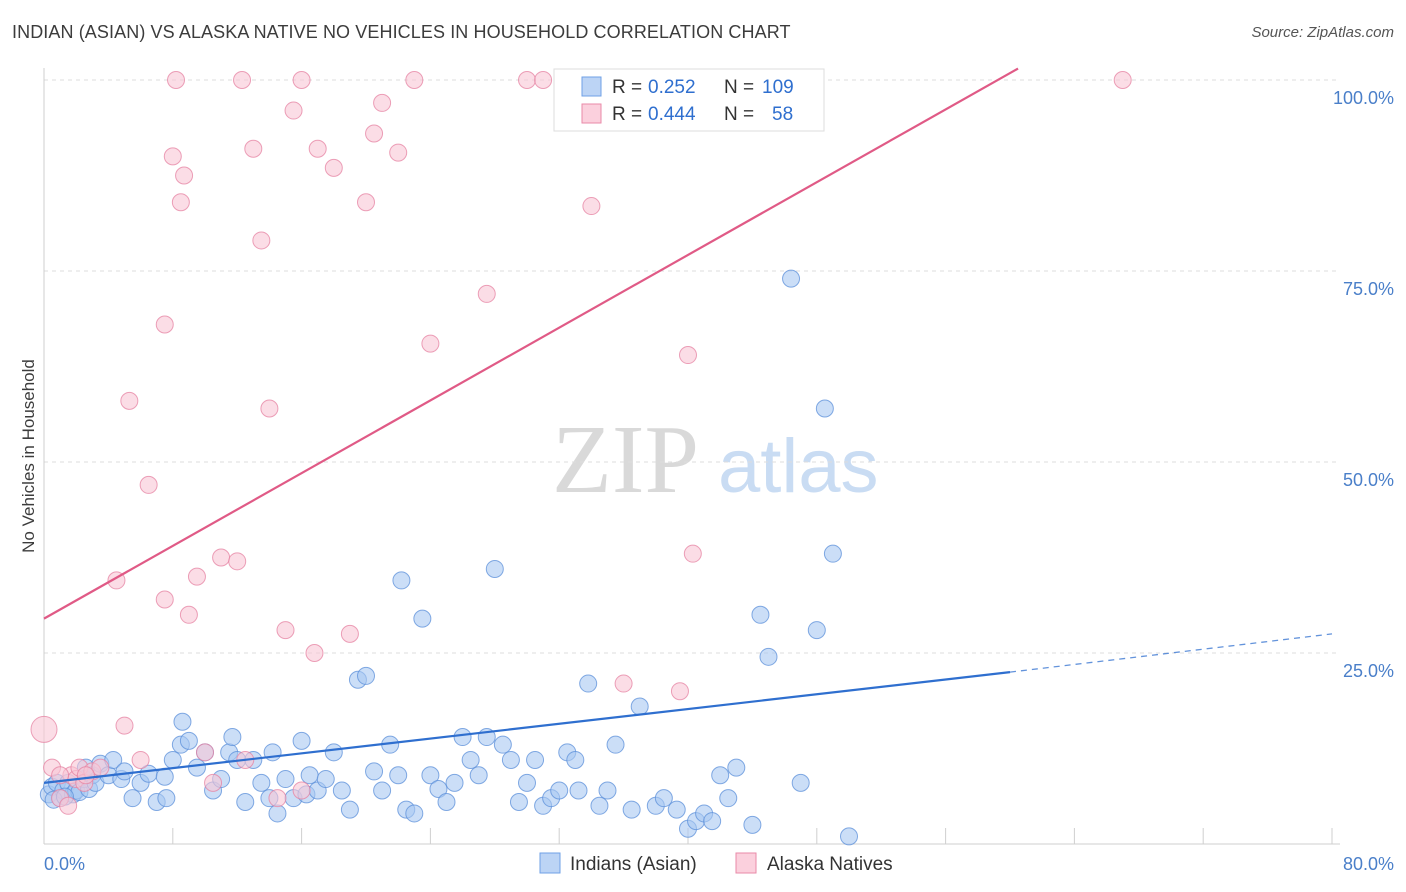 This screenshot has width=1406, height=892. Describe the element at coordinates (739, 114) in the screenshot. I see `stats-n-label-2: N =` at that location.